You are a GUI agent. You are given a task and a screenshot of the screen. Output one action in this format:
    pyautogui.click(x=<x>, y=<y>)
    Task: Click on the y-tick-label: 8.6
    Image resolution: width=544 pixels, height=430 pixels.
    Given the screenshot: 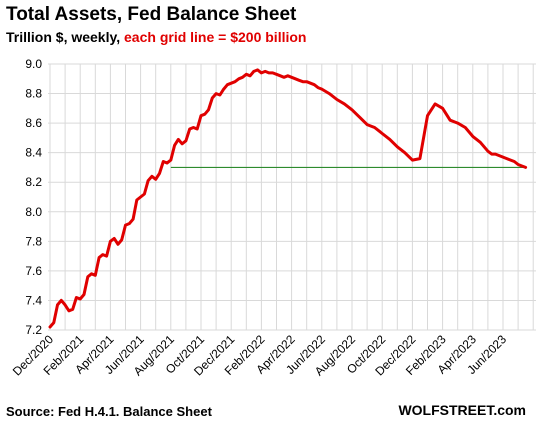 What is the action you would take?
    pyautogui.click(x=33, y=123)
    